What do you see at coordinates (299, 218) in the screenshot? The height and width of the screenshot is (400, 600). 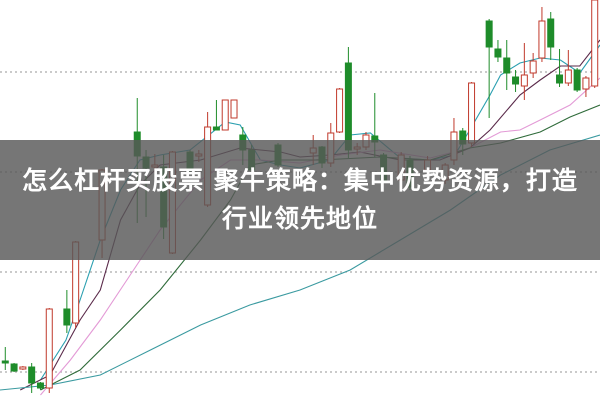 I see `headline-line-2: 行业领先地位` at bounding box center [299, 218].